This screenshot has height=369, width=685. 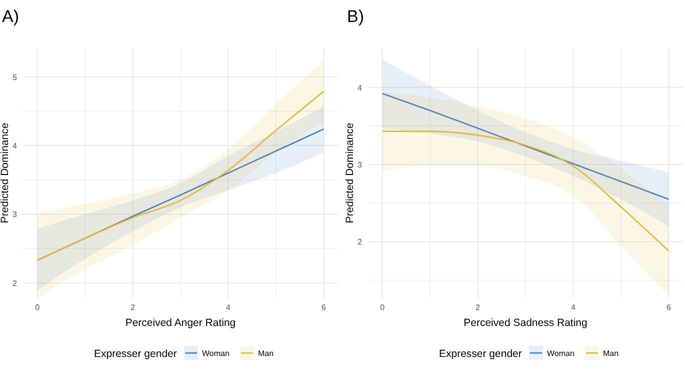 What do you see at coordinates (10, 16) in the screenshot?
I see `chart-title: A)` at bounding box center [10, 16].